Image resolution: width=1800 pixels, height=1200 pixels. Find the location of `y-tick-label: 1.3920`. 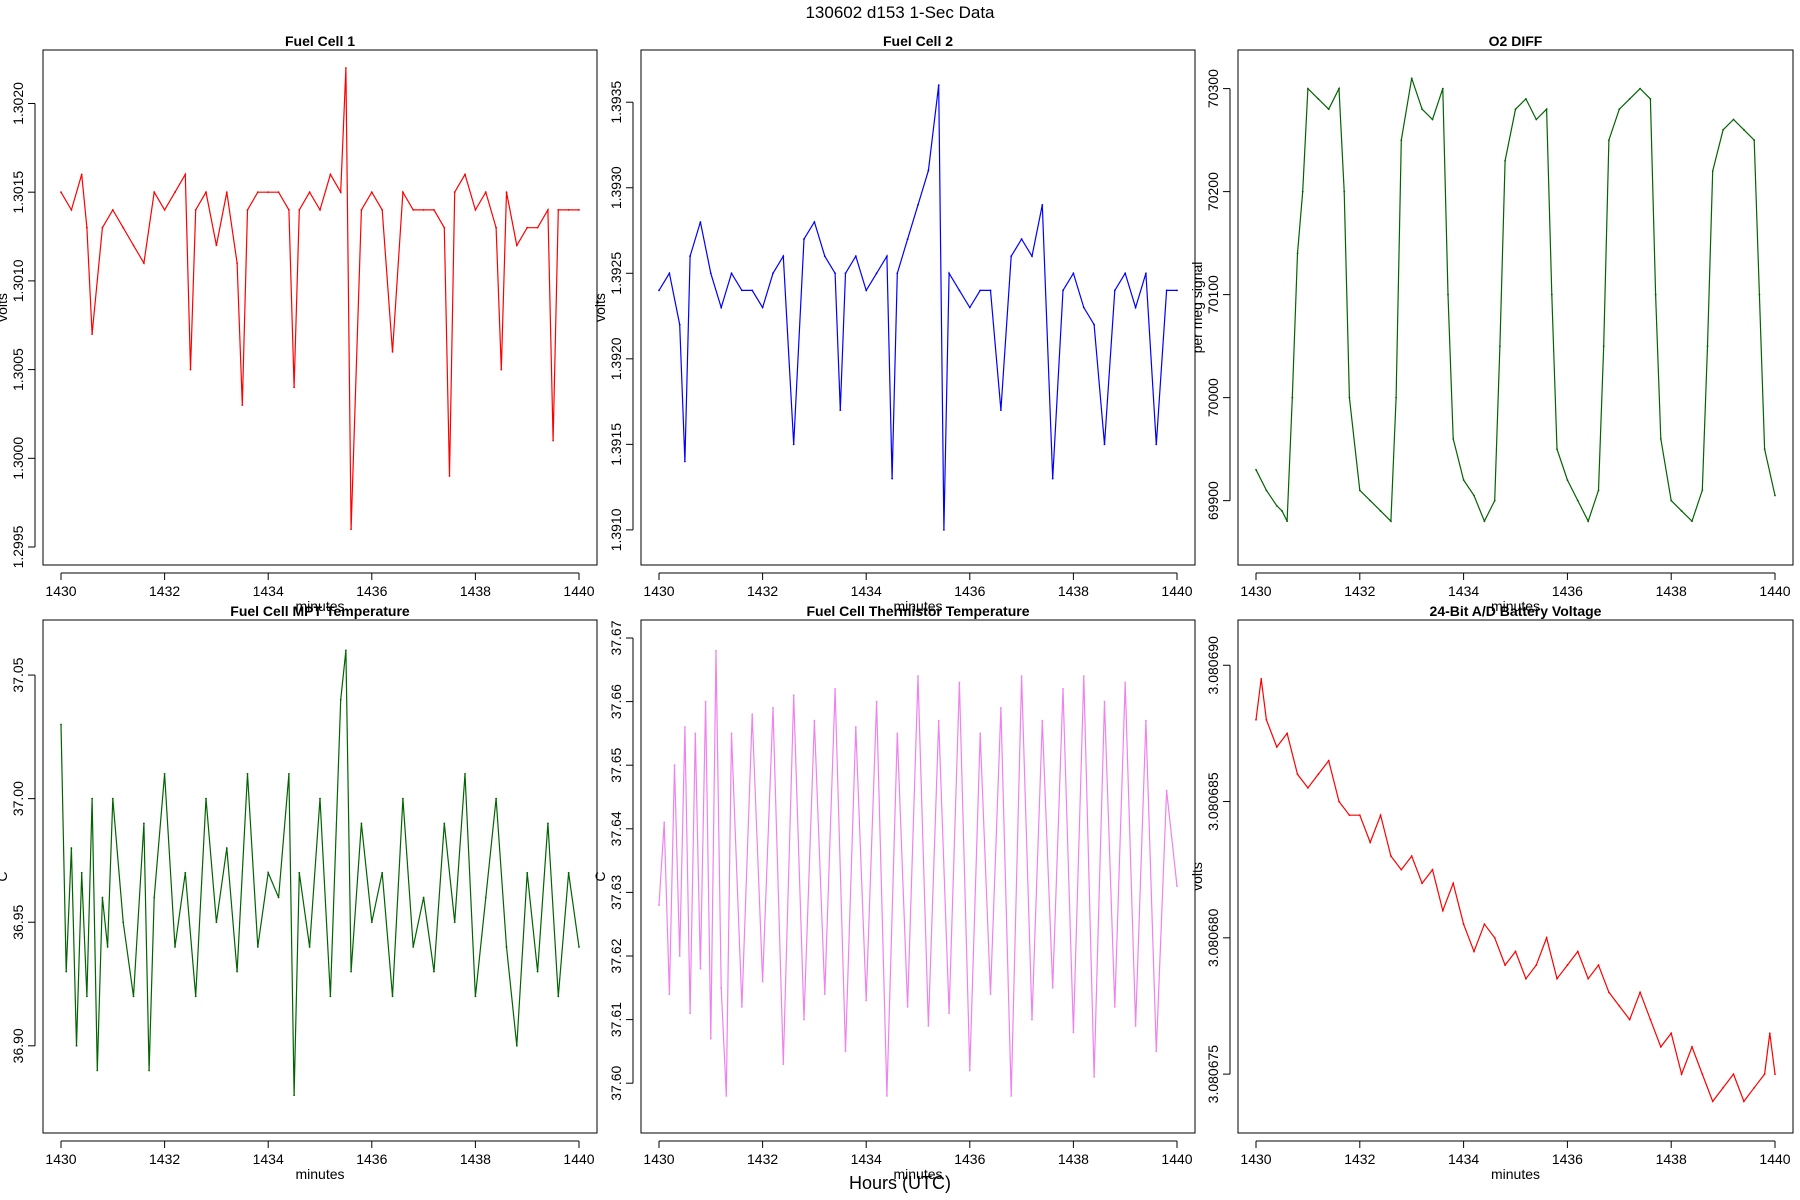

y-tick-label: 1.3920 is located at coordinates (616, 358).